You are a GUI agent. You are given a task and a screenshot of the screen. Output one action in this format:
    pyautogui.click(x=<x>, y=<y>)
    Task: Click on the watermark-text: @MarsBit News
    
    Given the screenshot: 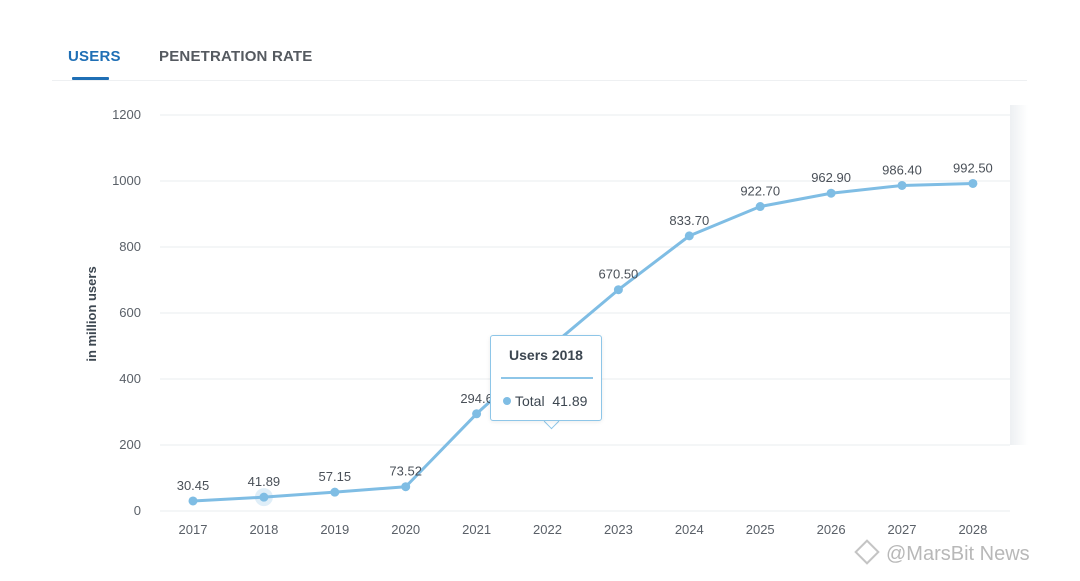 What is the action you would take?
    pyautogui.click(x=958, y=554)
    